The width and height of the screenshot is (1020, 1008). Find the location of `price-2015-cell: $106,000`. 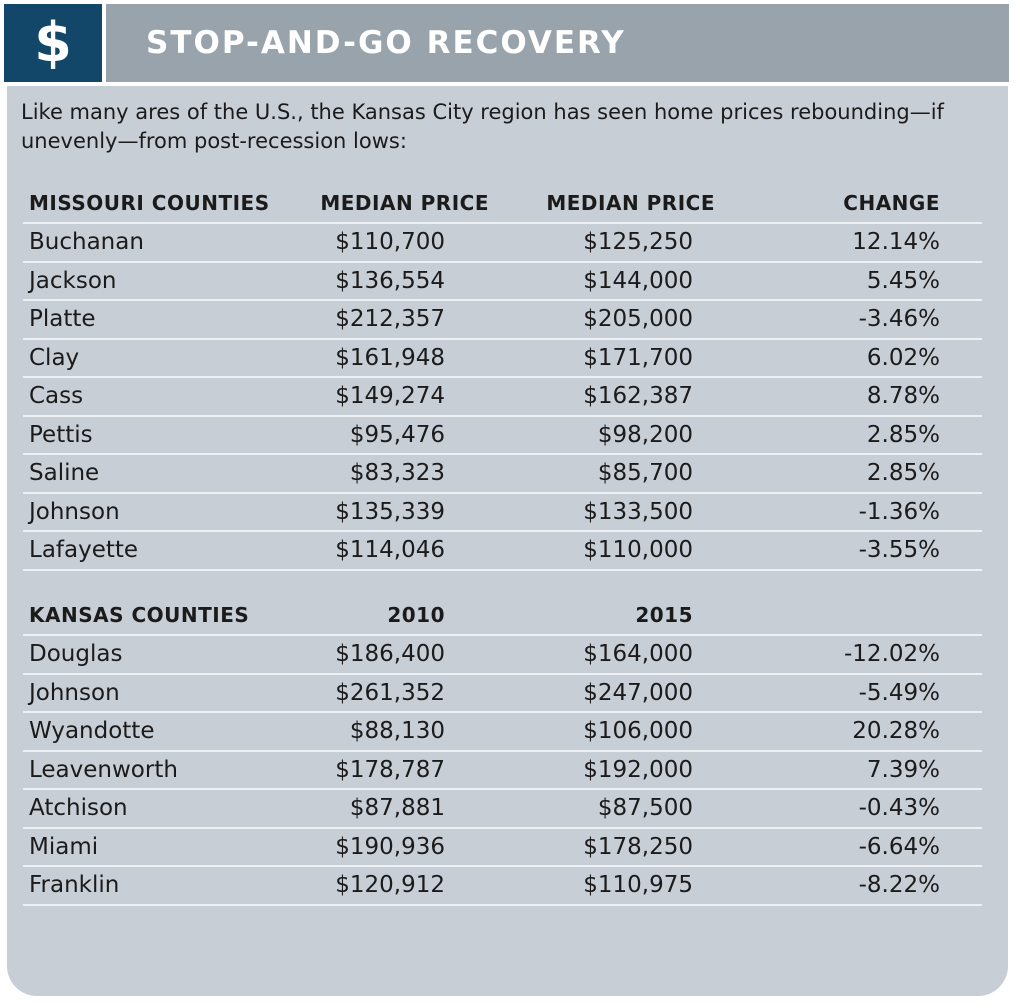

price-2015-cell: $106,000 is located at coordinates (638, 731).